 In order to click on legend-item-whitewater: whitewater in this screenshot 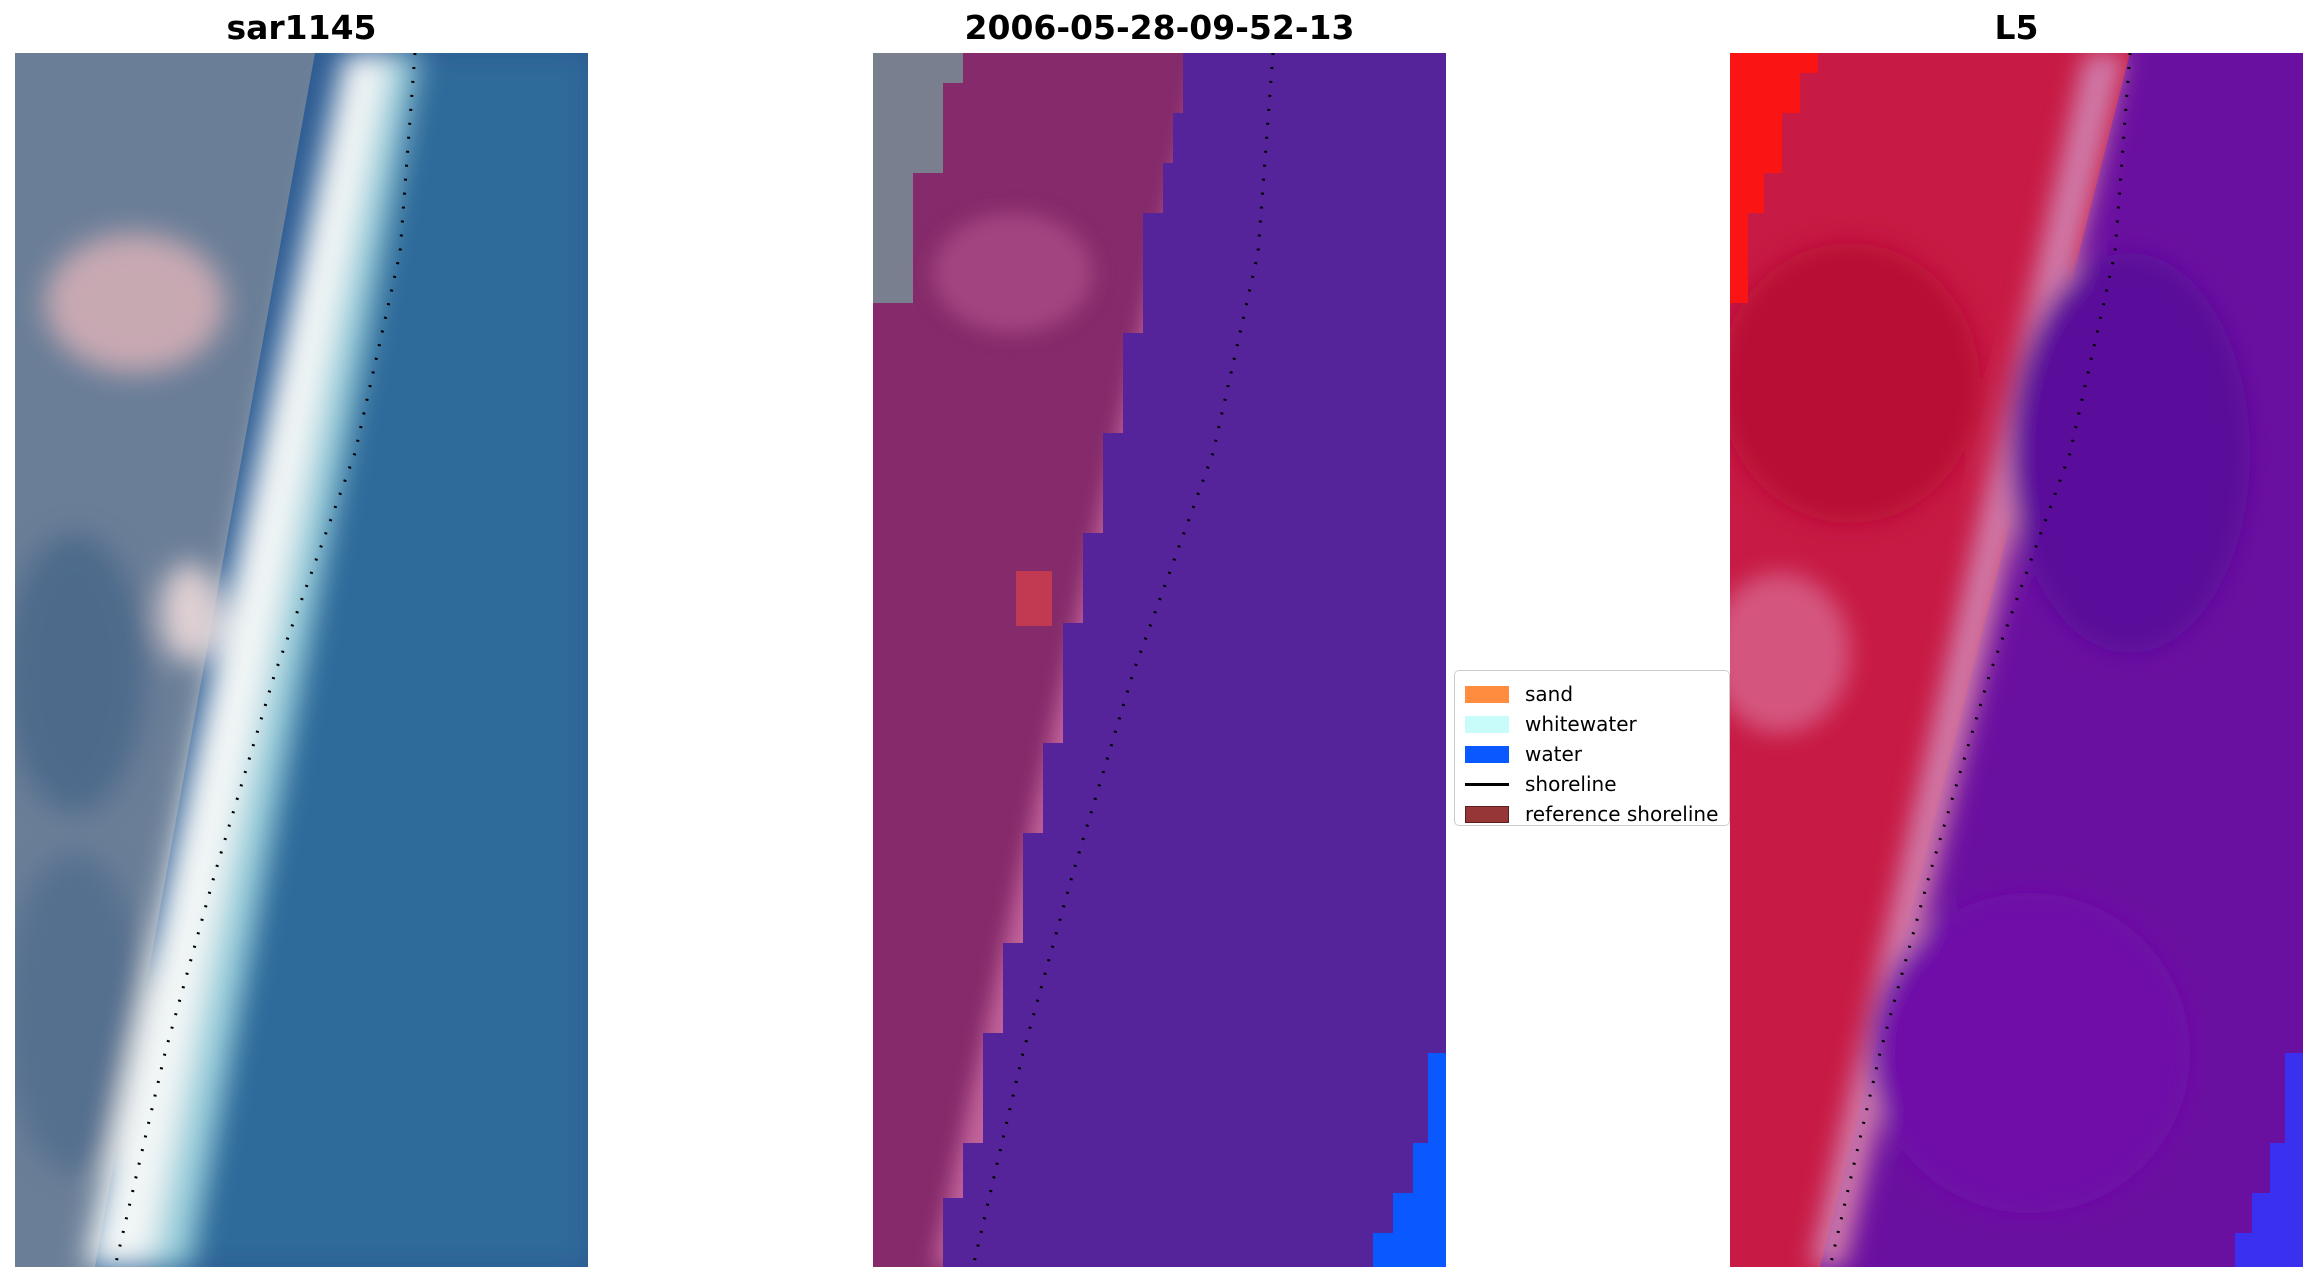, I will do `click(1592, 724)`.